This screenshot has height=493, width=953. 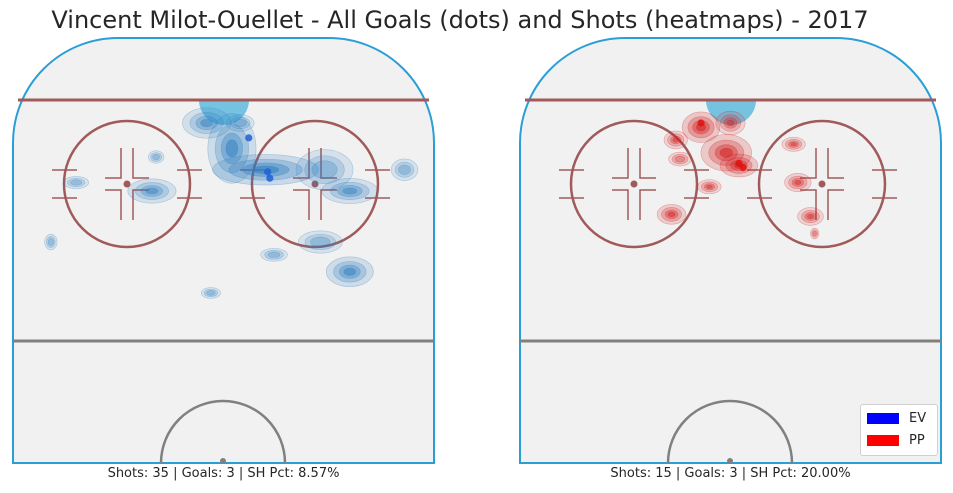 I want to click on center-circle, so click(x=730, y=431).